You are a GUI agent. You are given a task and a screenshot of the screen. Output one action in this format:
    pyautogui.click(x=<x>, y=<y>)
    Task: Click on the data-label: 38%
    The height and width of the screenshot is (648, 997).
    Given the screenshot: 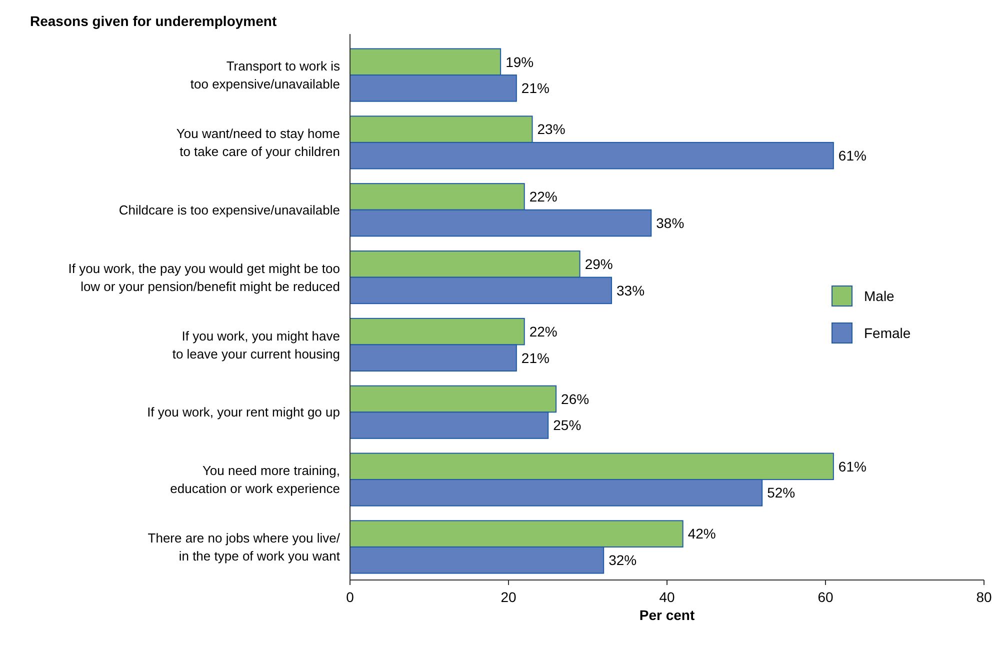 What is the action you would take?
    pyautogui.click(x=670, y=222)
    